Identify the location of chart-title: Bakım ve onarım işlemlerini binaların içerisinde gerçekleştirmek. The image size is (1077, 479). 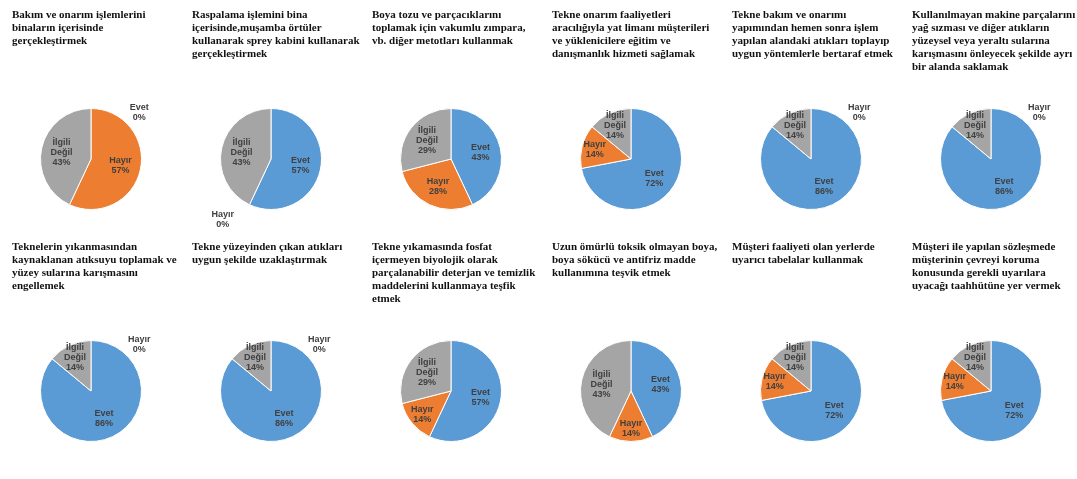
(79, 28).